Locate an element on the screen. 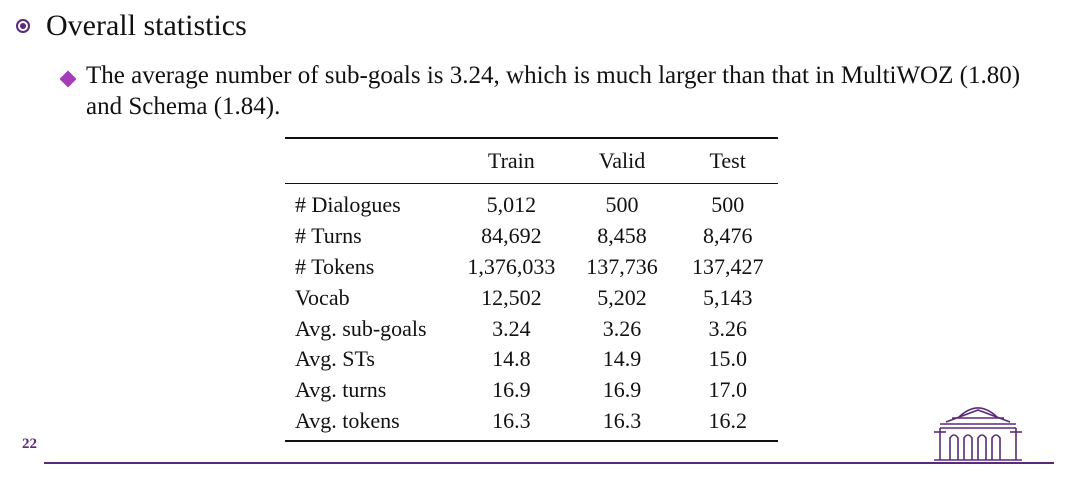 The width and height of the screenshot is (1080, 477). table-row: # Turns 84,692 8,458 8,476 is located at coordinates (531, 236).